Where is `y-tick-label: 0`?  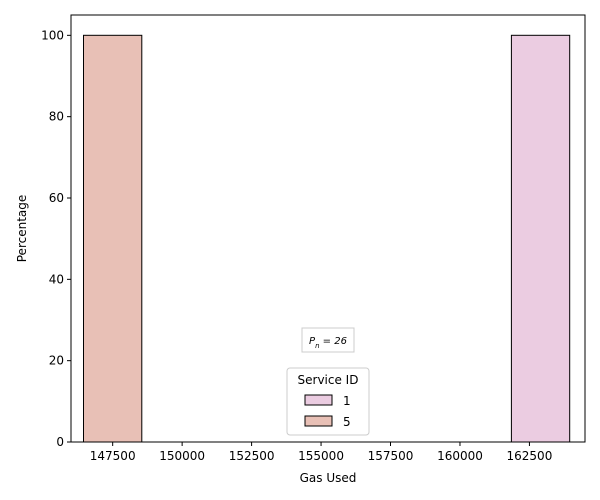 y-tick-label: 0 is located at coordinates (60, 442).